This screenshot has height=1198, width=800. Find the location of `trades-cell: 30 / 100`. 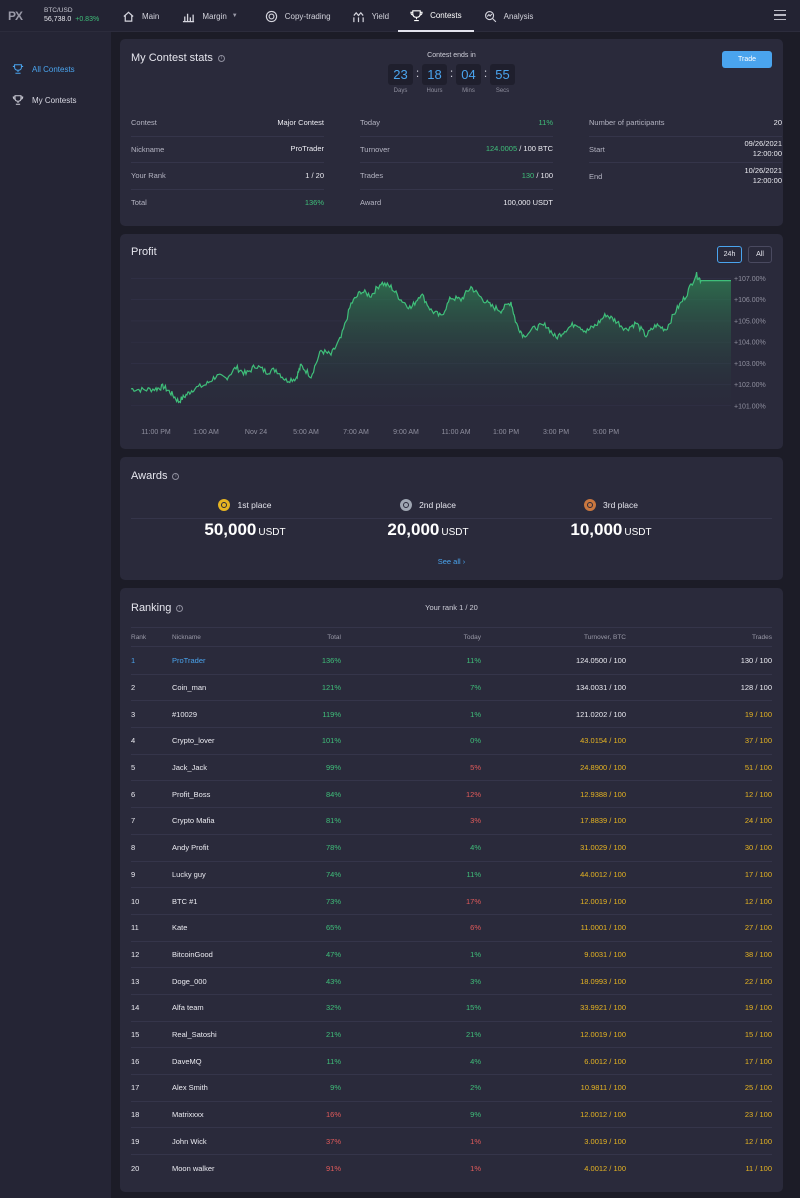

trades-cell: 30 / 100 is located at coordinates (758, 848).